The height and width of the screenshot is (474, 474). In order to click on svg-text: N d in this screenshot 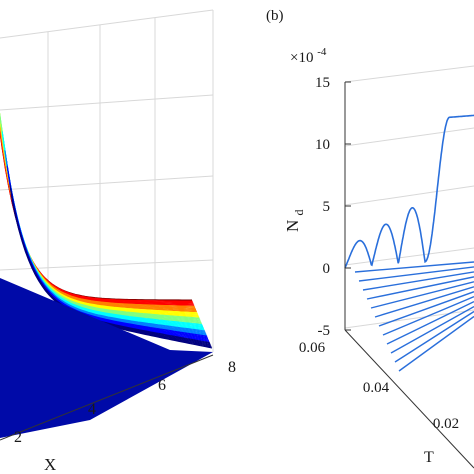, I will do `click(294, 220)`.